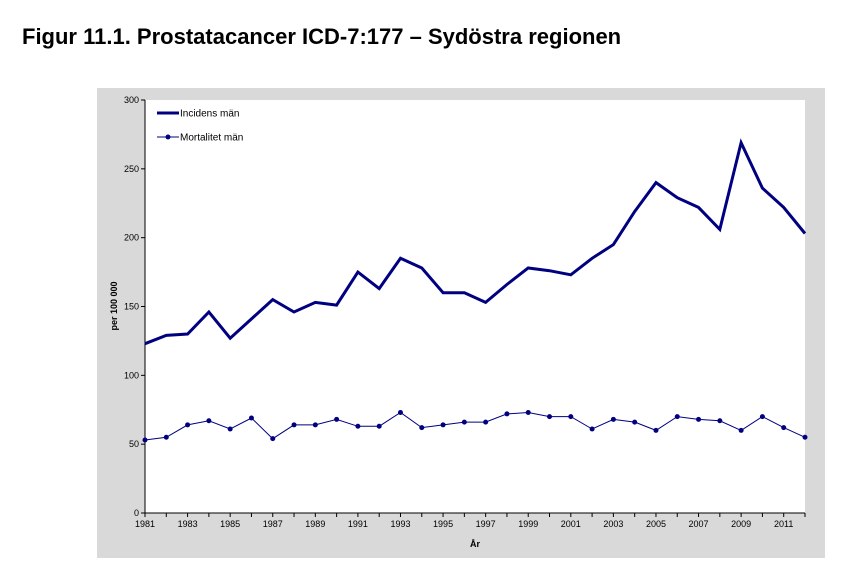  What do you see at coordinates (486, 524) in the screenshot?
I see `x-tick-label: 1997` at bounding box center [486, 524].